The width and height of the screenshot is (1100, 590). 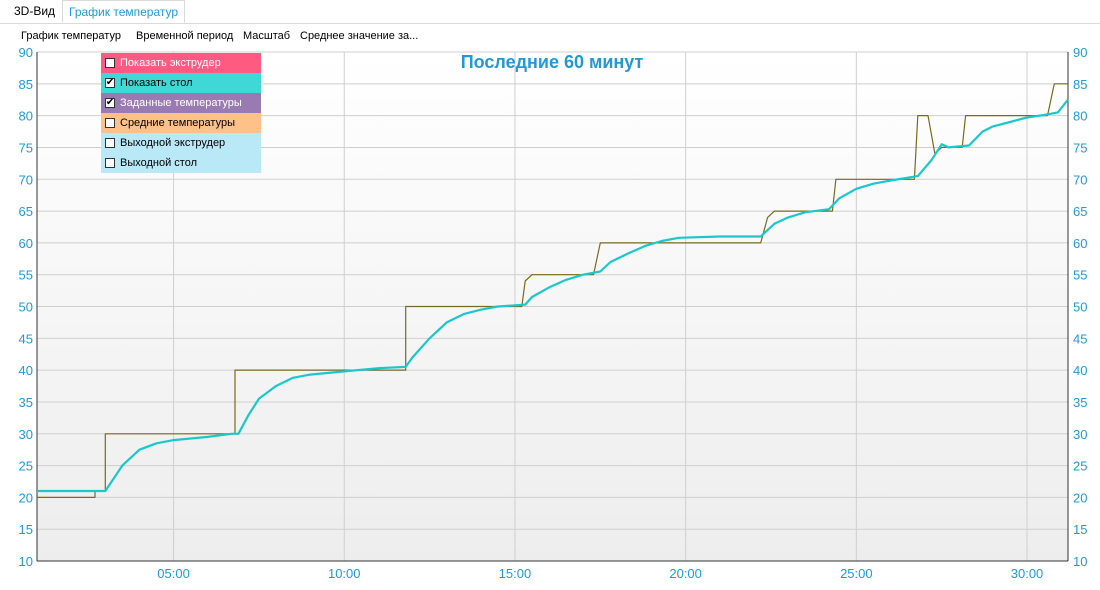 I want to click on legend-label: Показать экструдер, so click(x=170, y=63).